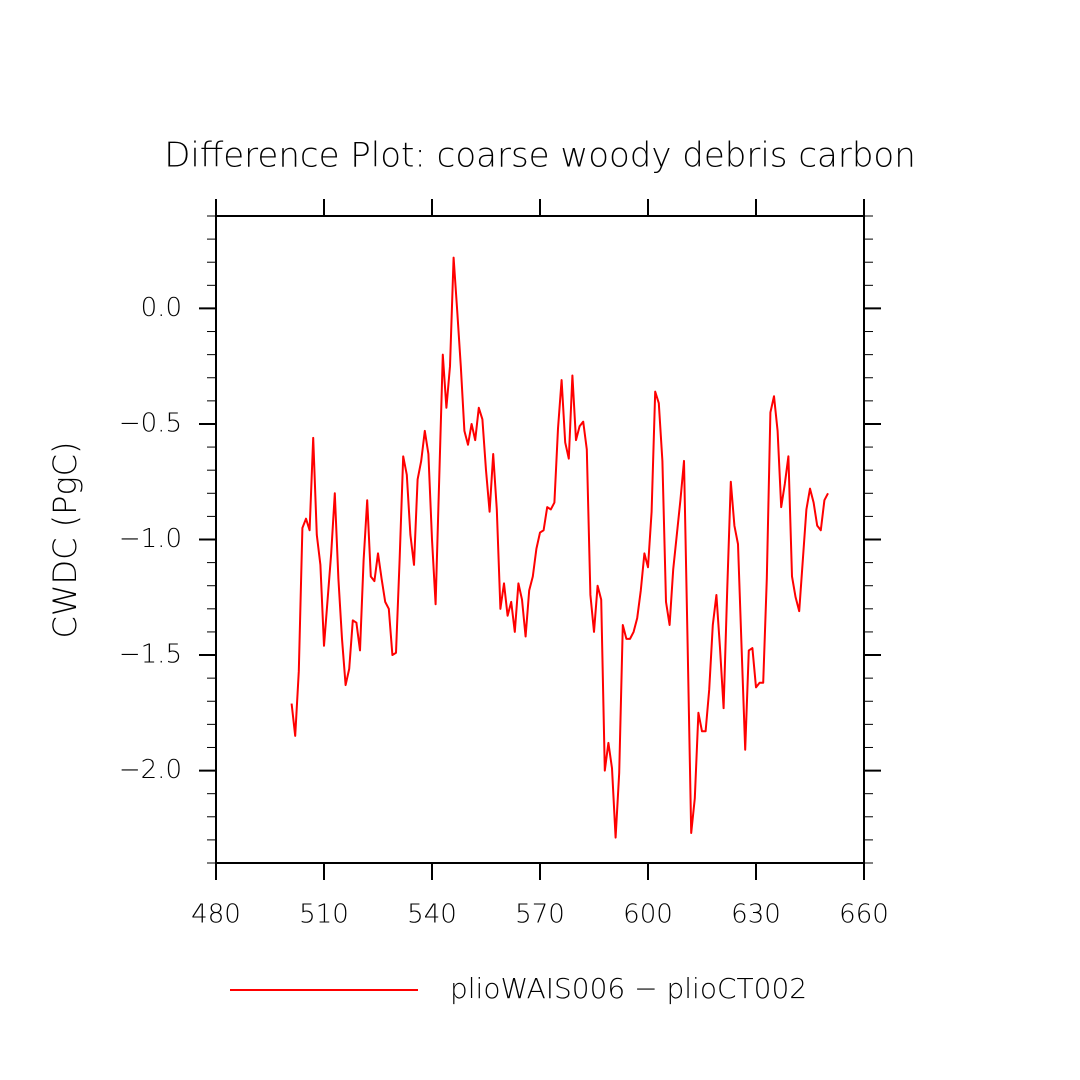 This screenshot has height=1080, width=1080. What do you see at coordinates (216, 915) in the screenshot?
I see `x-tick-label: 480` at bounding box center [216, 915].